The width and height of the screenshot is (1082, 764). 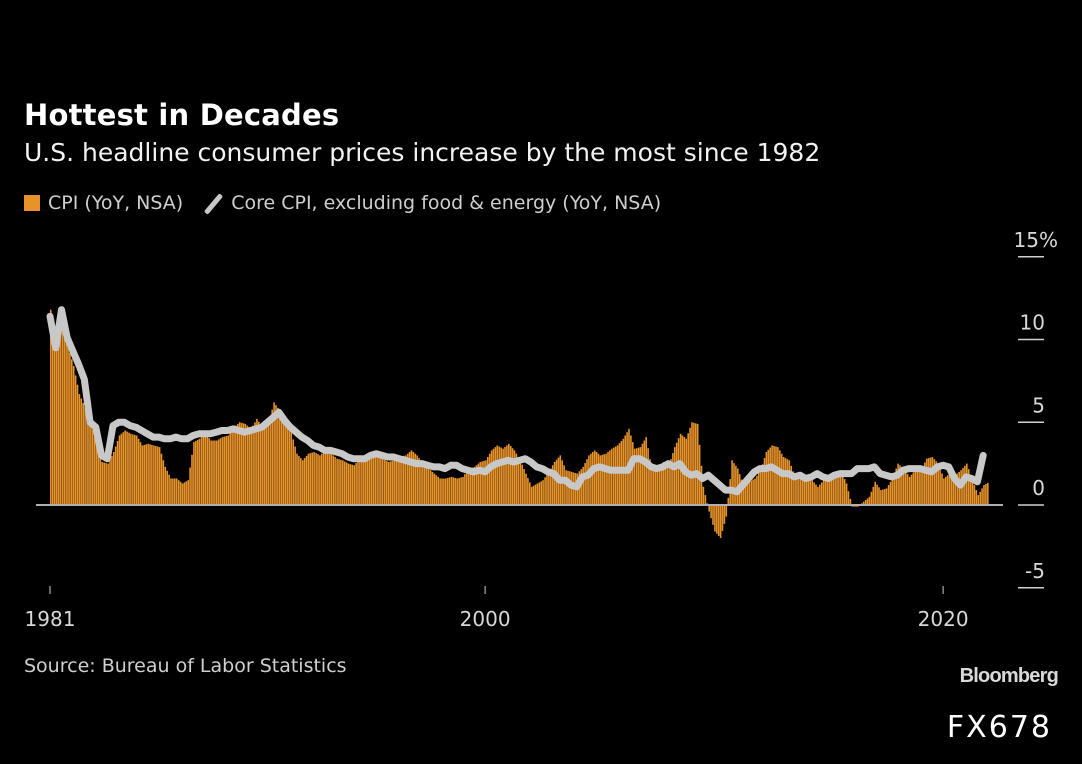 I want to click on y-tick-label: 15%, so click(x=1036, y=240).